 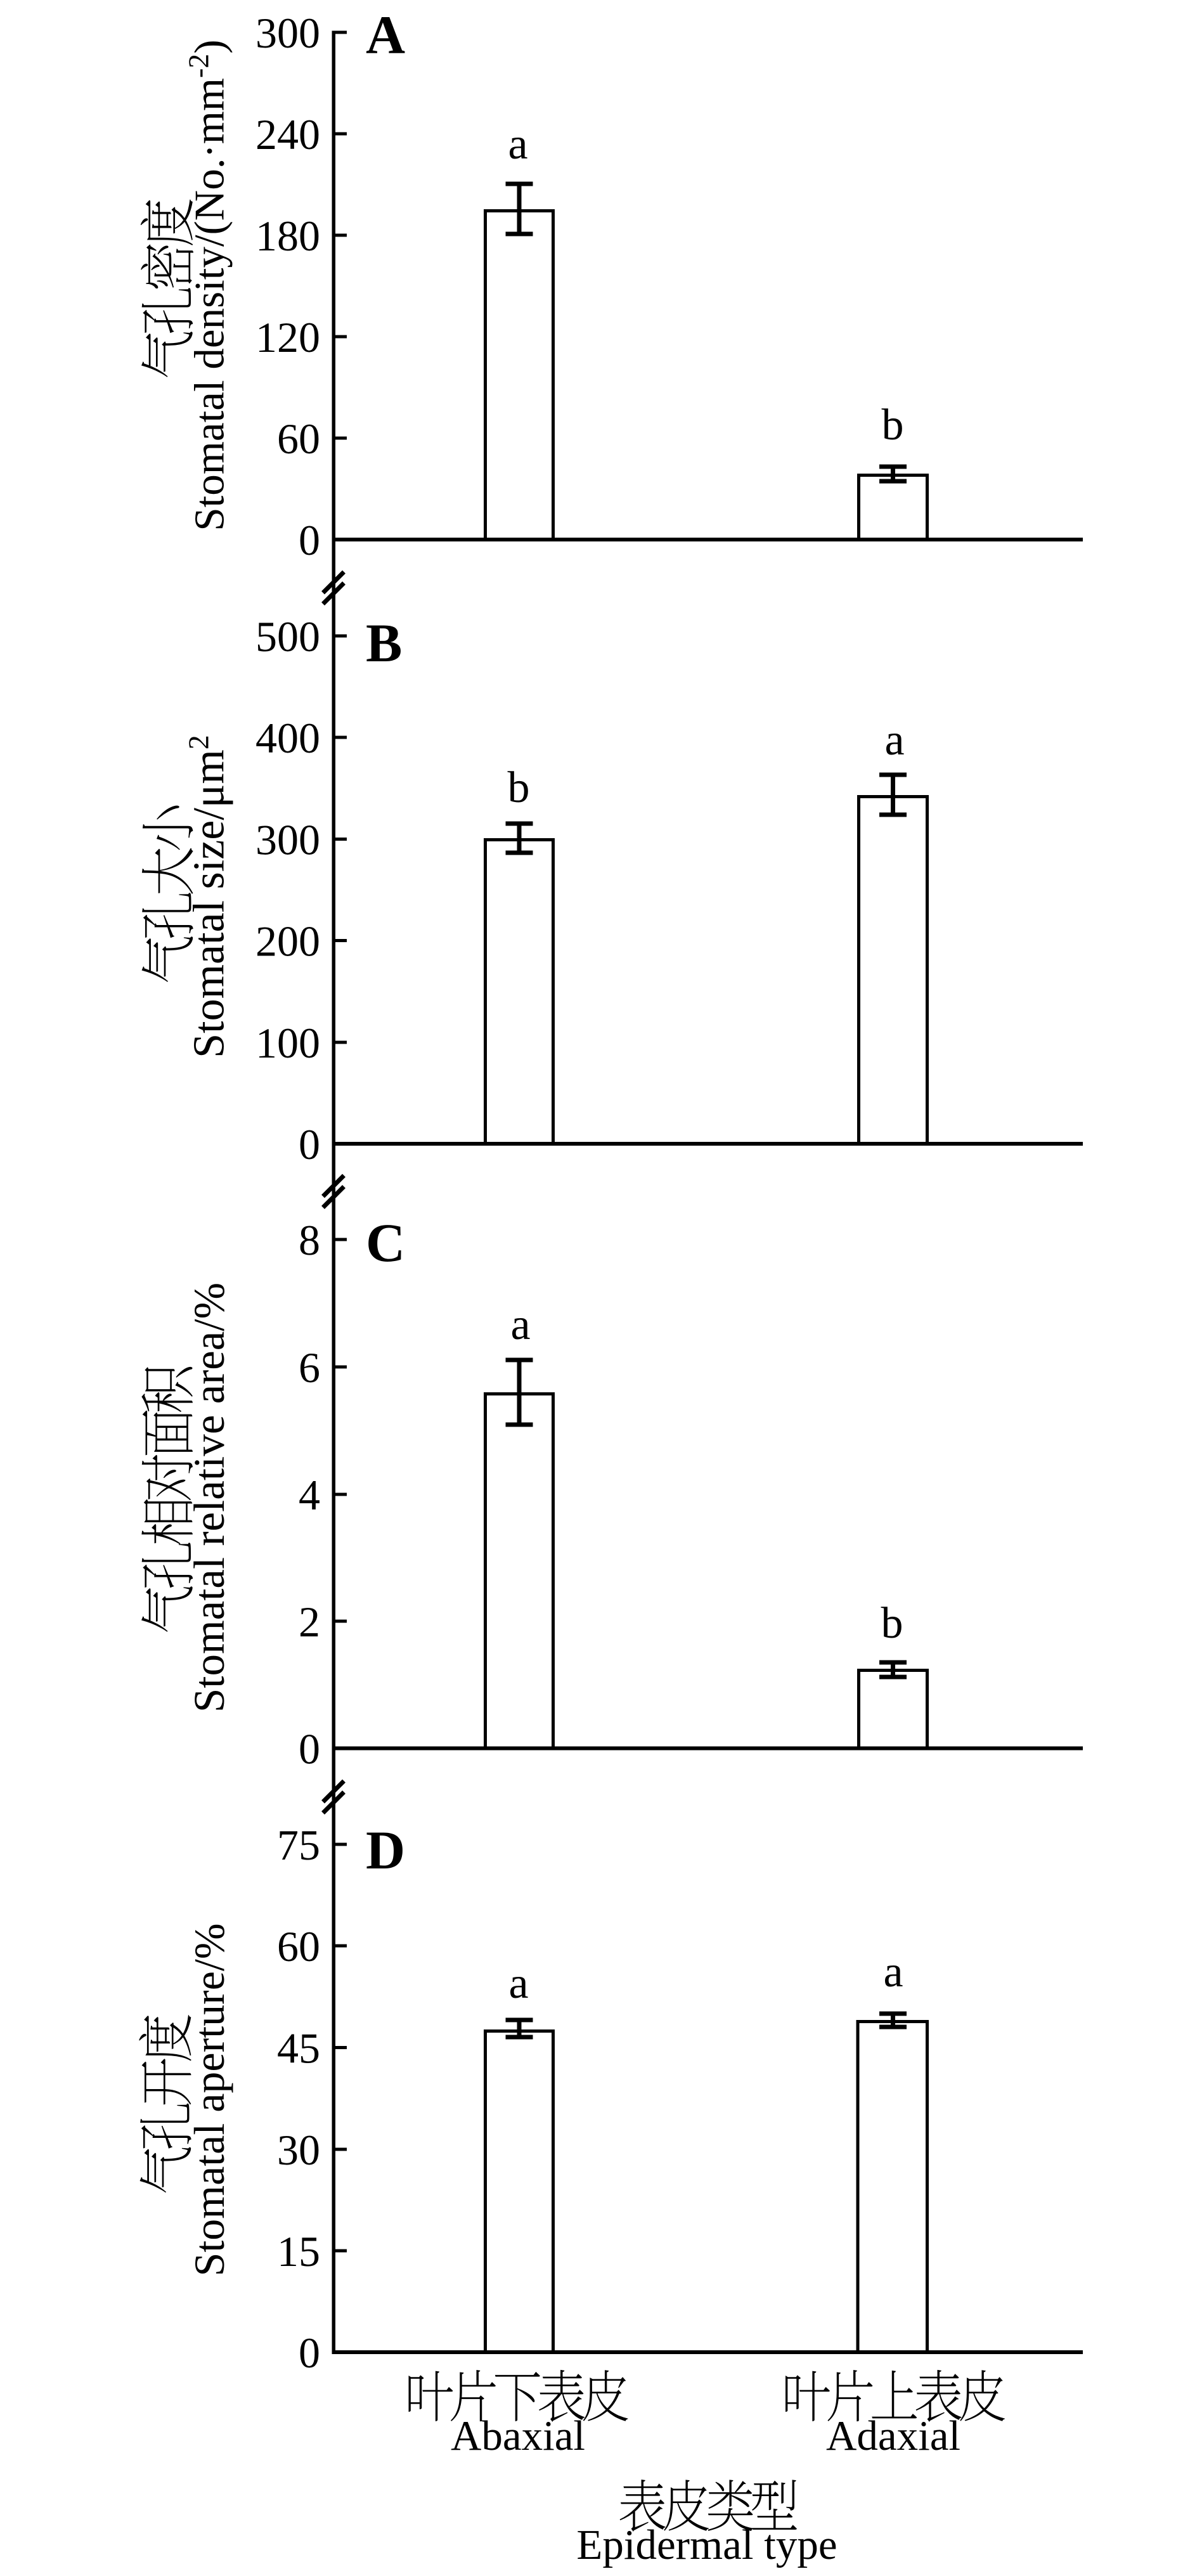 I want to click on svg-text: Epidermal type, so click(x=707, y=2544).